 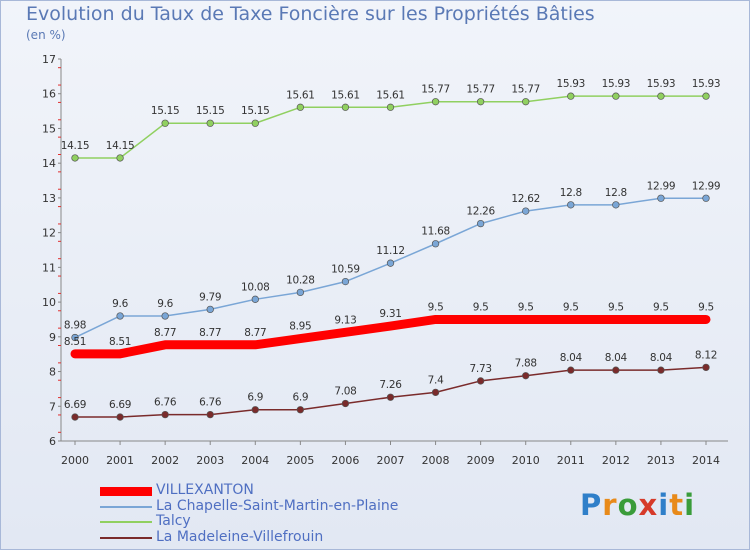 What do you see at coordinates (481, 369) in the screenshot?
I see `la-madeleine-data-label: 7.73` at bounding box center [481, 369].